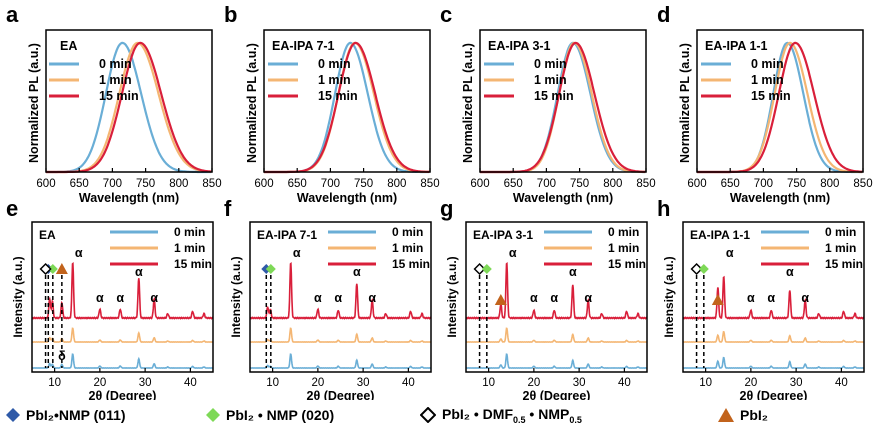  What do you see at coordinates (347, 101) in the screenshot?
I see `pl-frame-b` at bounding box center [347, 101].